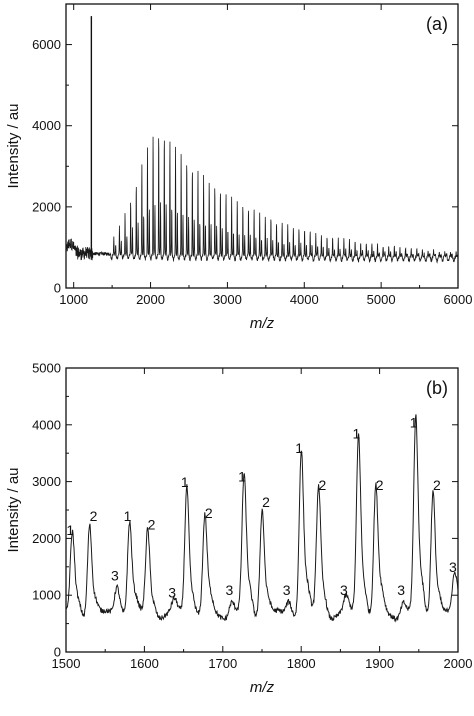 This screenshot has height=716, width=474. Describe the element at coordinates (437, 388) in the screenshot. I see `panel-label: (b)` at that location.